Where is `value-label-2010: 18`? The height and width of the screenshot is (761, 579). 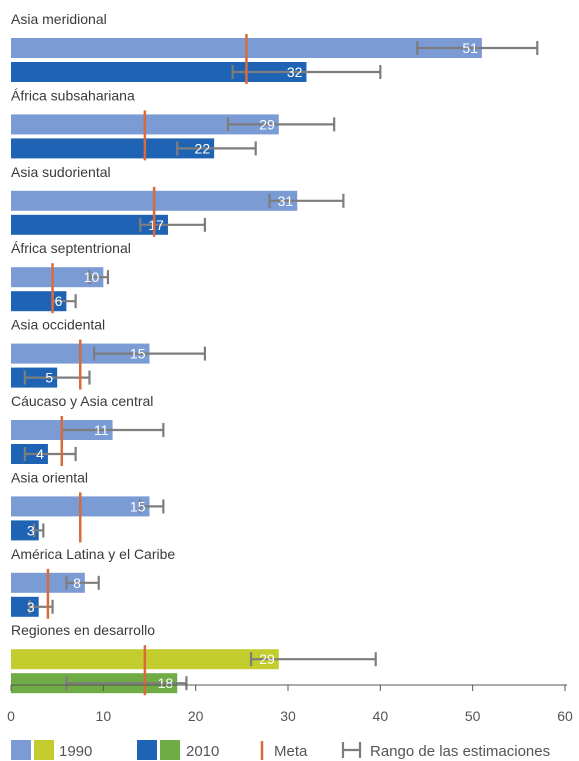
value-label-2010: 18 is located at coordinates (166, 683).